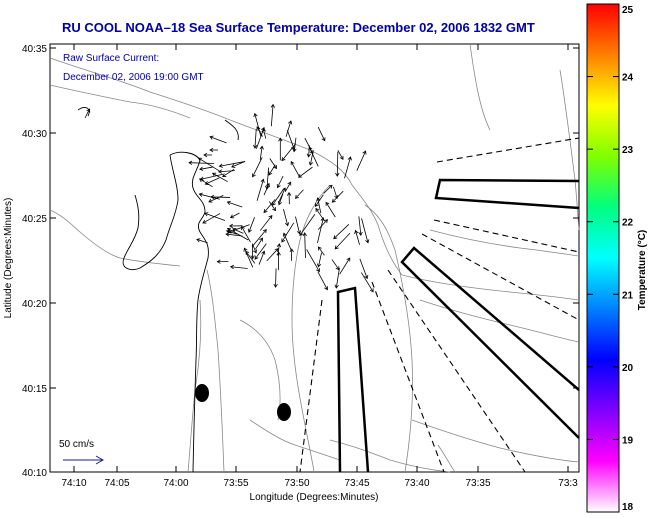 Image resolution: width=651 pixels, height=518 pixels. I want to click on colorbar-tick-label: 18, so click(628, 507).